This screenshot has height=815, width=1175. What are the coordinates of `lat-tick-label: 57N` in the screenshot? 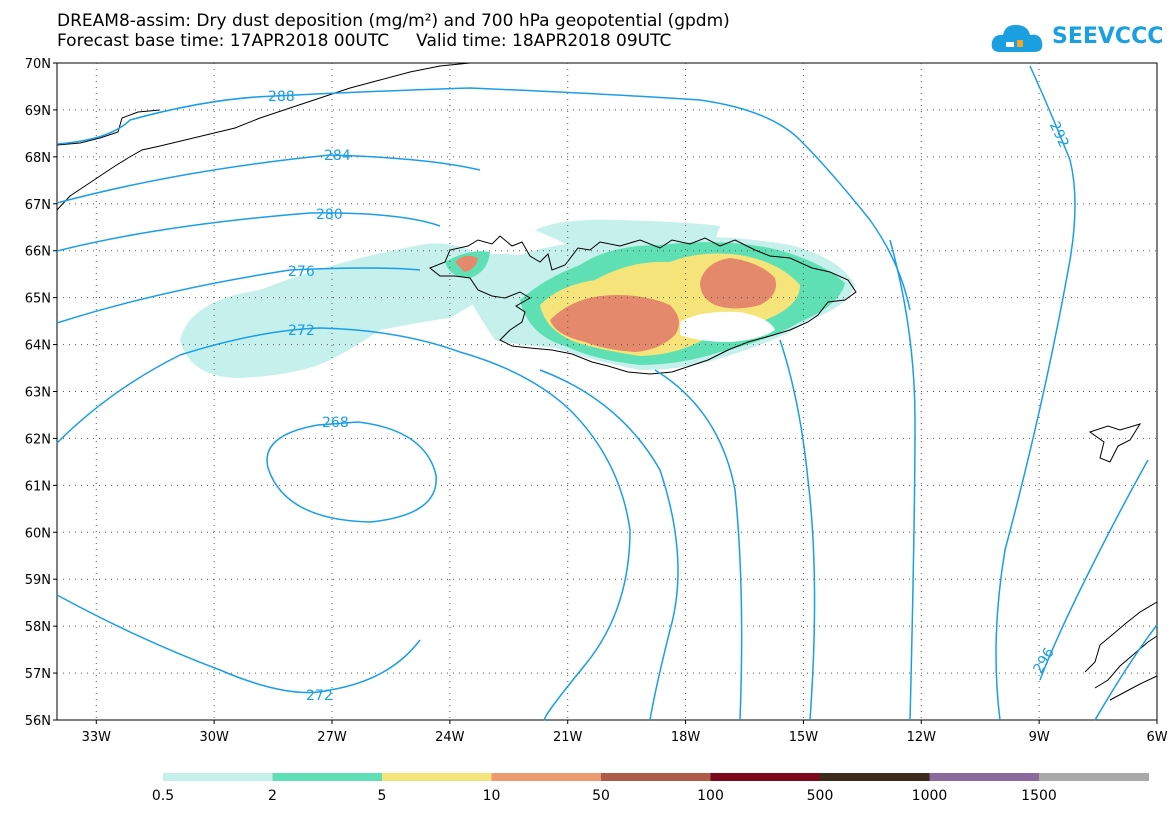 It's located at (38, 674).